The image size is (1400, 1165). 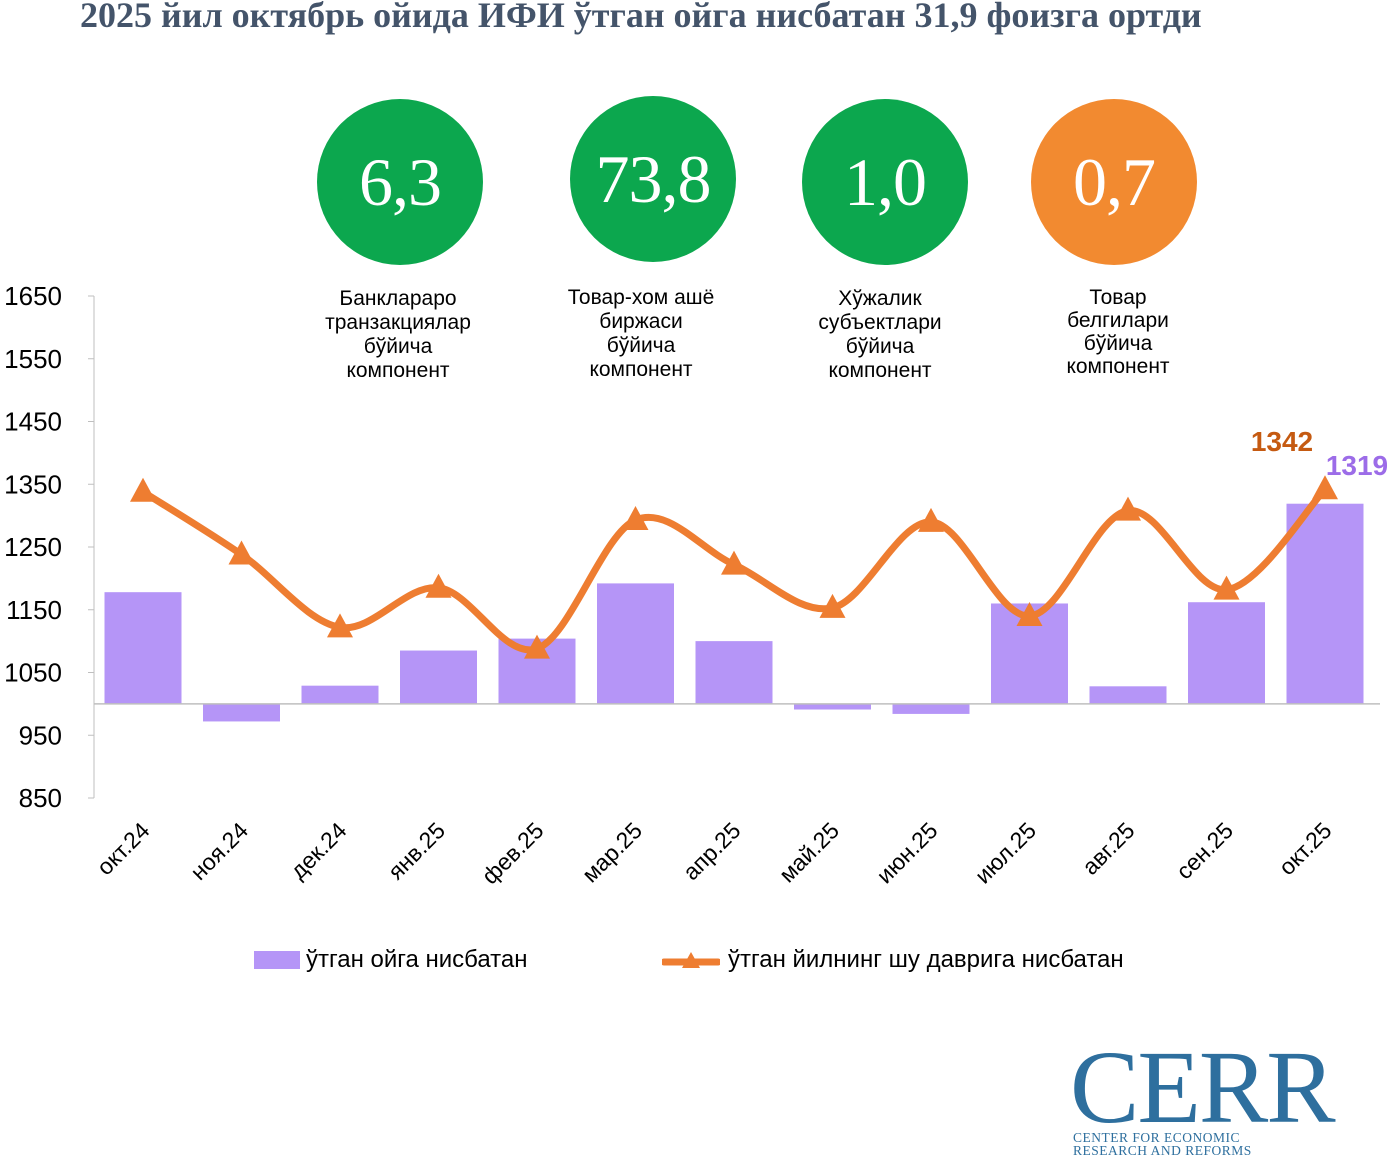 What do you see at coordinates (33, 547) in the screenshot?
I see `y-tick-label: 1250` at bounding box center [33, 547].